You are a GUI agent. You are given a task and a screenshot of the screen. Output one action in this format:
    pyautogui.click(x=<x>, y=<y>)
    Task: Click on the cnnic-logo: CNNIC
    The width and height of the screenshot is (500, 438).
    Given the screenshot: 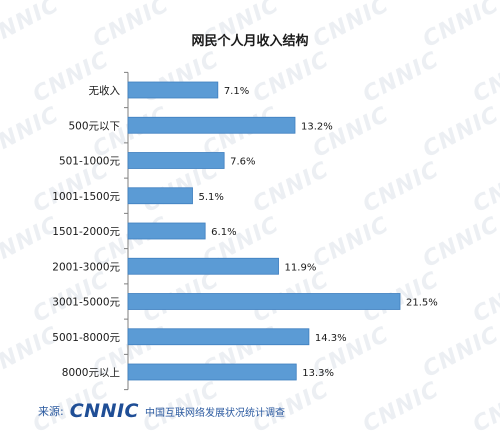 What is the action you would take?
    pyautogui.click(x=104, y=411)
    